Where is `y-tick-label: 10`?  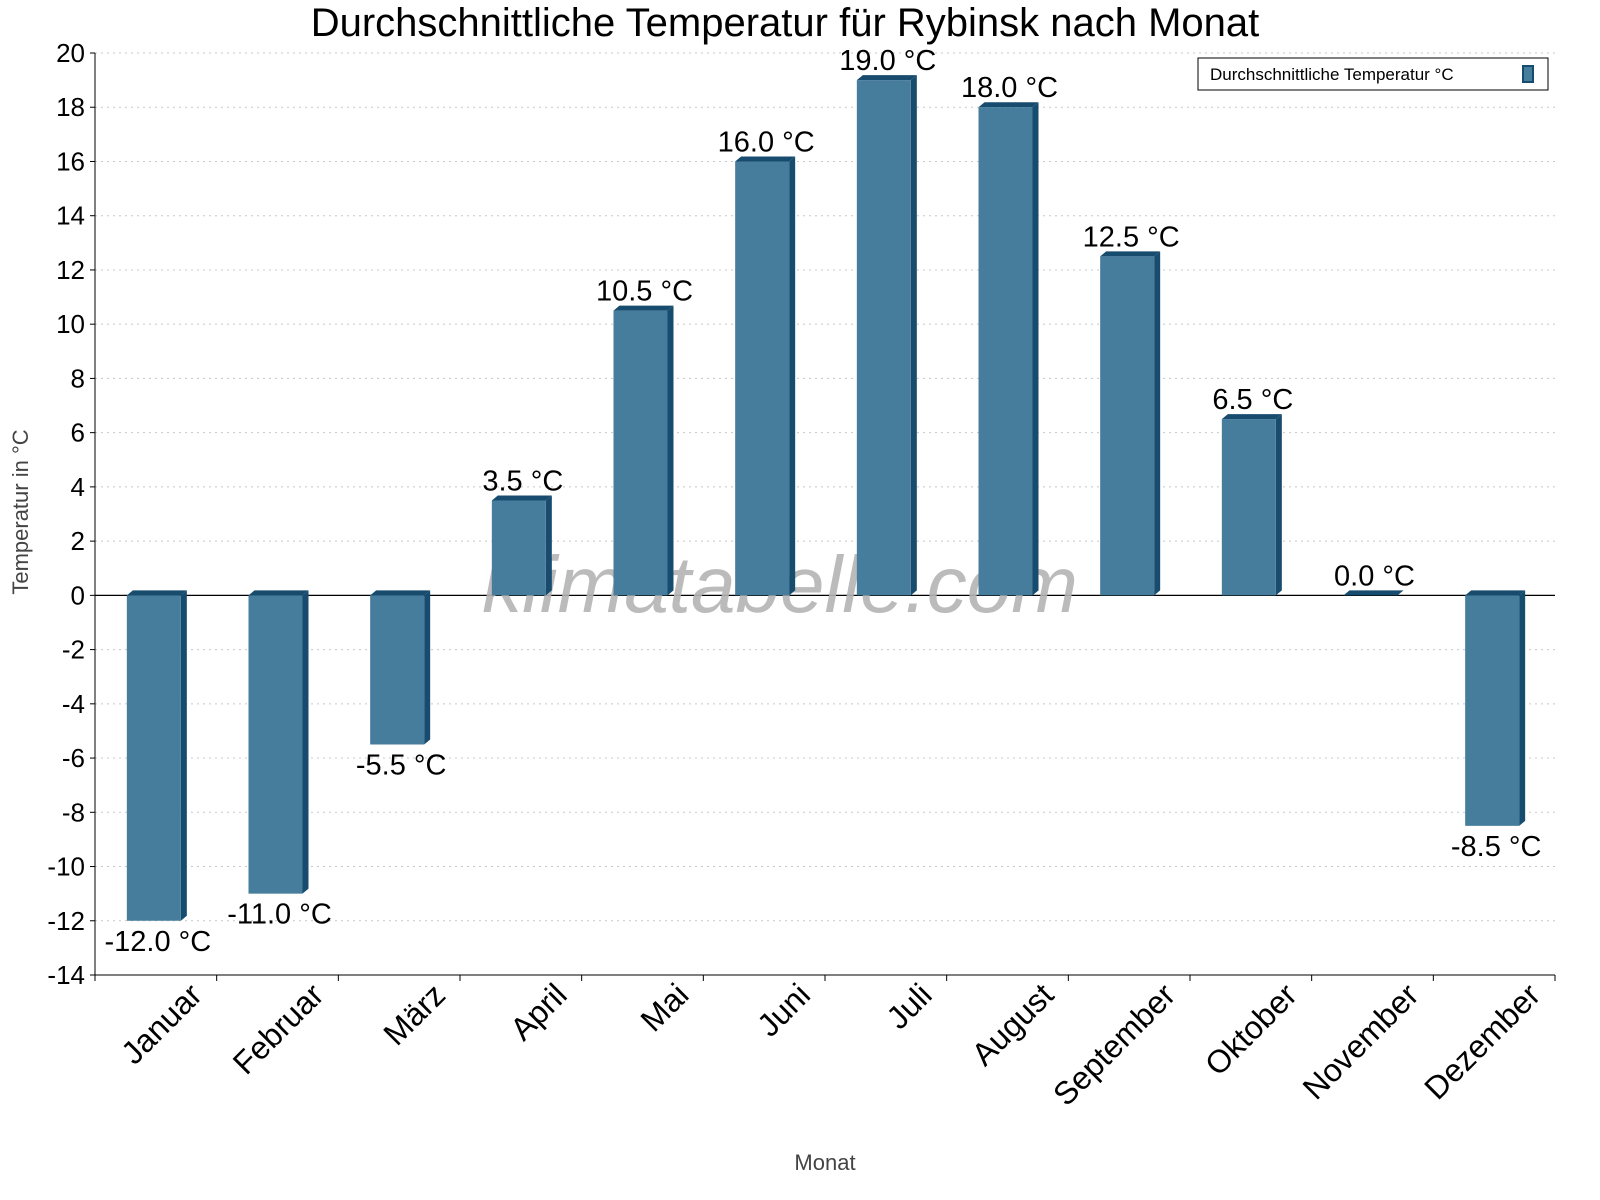 y-tick-label: 10 is located at coordinates (70, 324).